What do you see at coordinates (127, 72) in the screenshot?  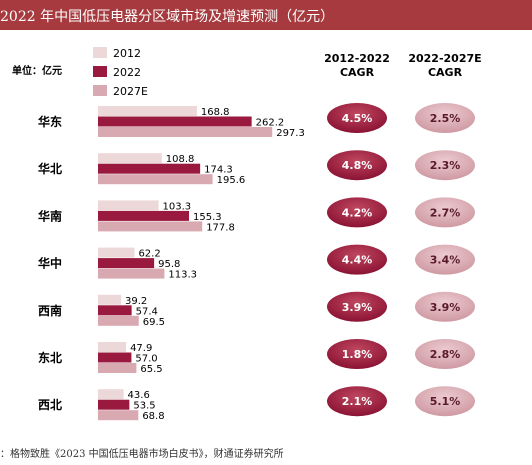 I see `legend-label-2022: 2022` at bounding box center [127, 72].